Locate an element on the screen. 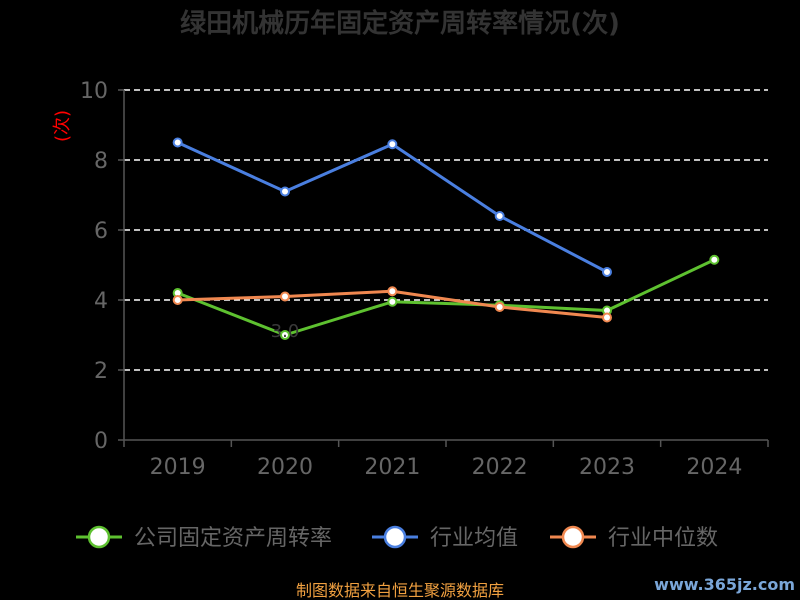 The width and height of the screenshot is (800, 600). legend-item-1: 行业均值 is located at coordinates (445, 538).